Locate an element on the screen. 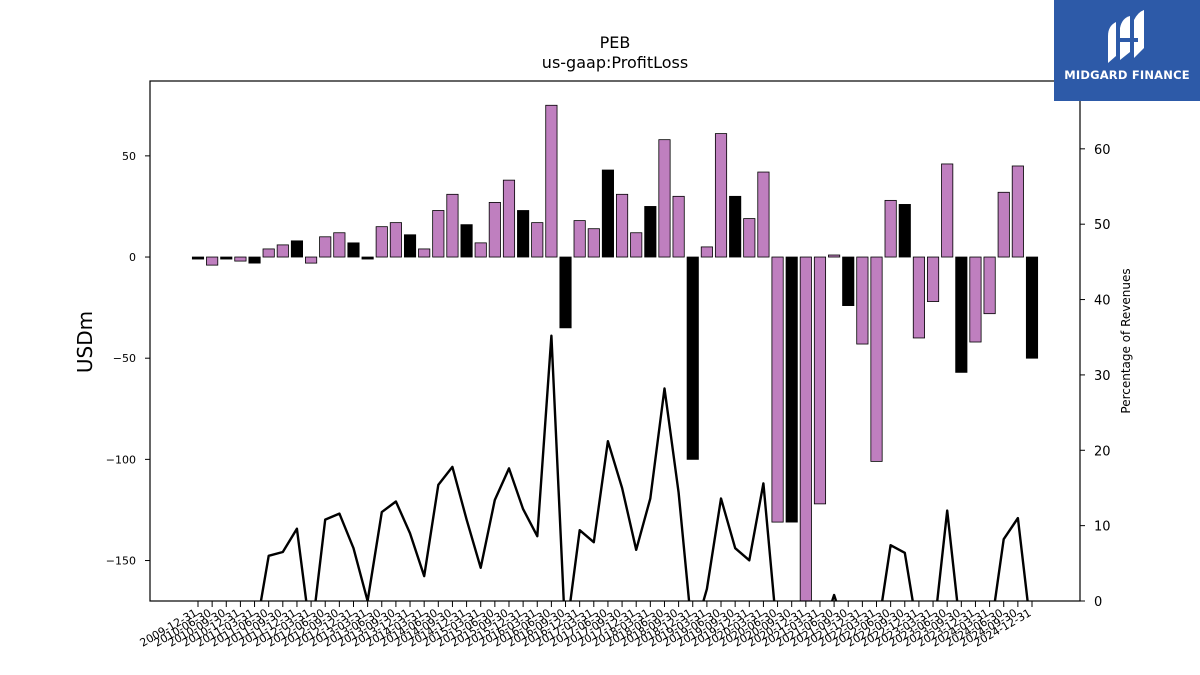 This screenshot has height=675, width=1200. y2-axis-label: Percentage of Revenues is located at coordinates (1126, 340).